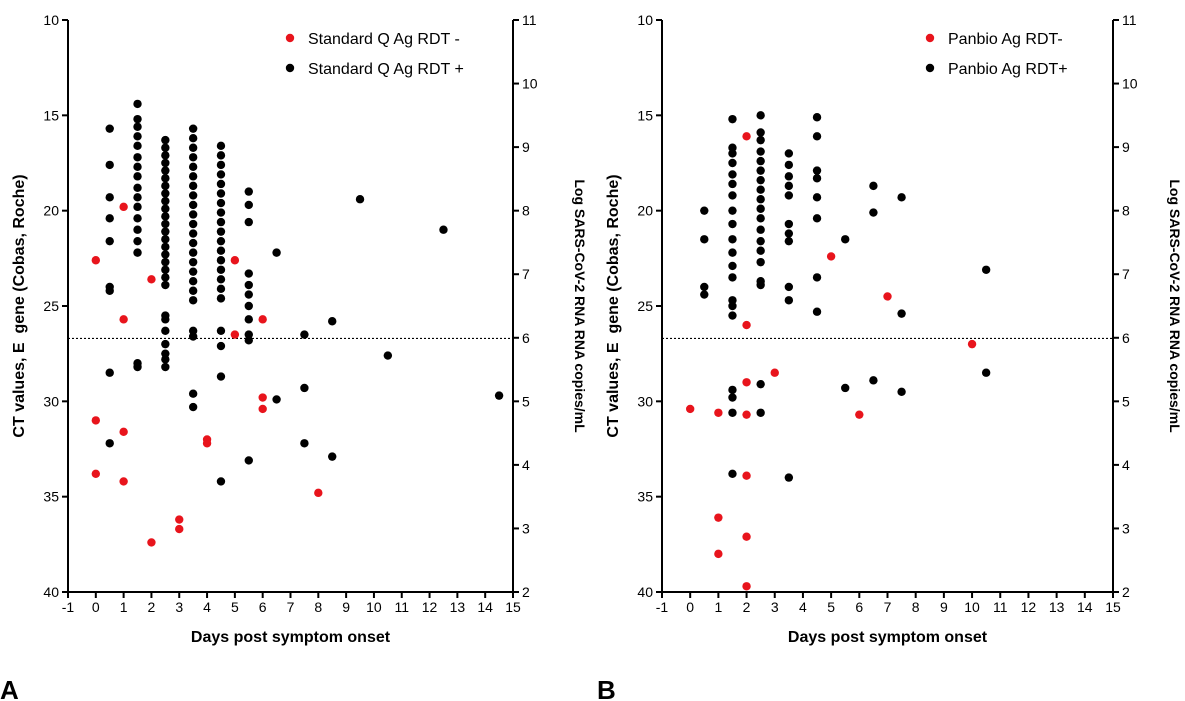 The image size is (1185, 701). What do you see at coordinates (944, 607) in the screenshot?
I see `x-tick-label: 9` at bounding box center [944, 607].